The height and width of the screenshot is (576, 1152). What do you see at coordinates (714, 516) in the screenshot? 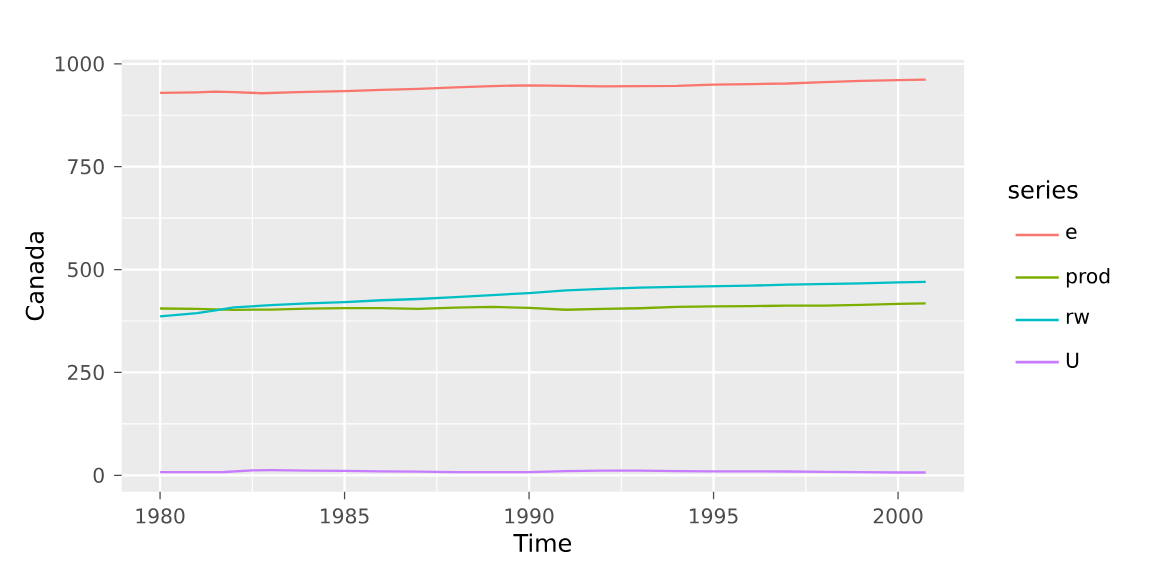
I see `x-tick-label: 1995` at bounding box center [714, 516].